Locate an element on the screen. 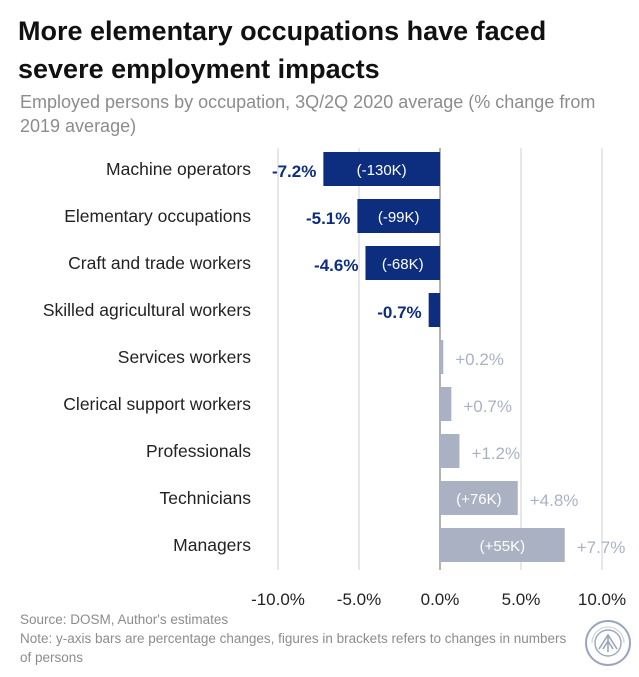  category-label: Craft and trade workers is located at coordinates (159, 263).